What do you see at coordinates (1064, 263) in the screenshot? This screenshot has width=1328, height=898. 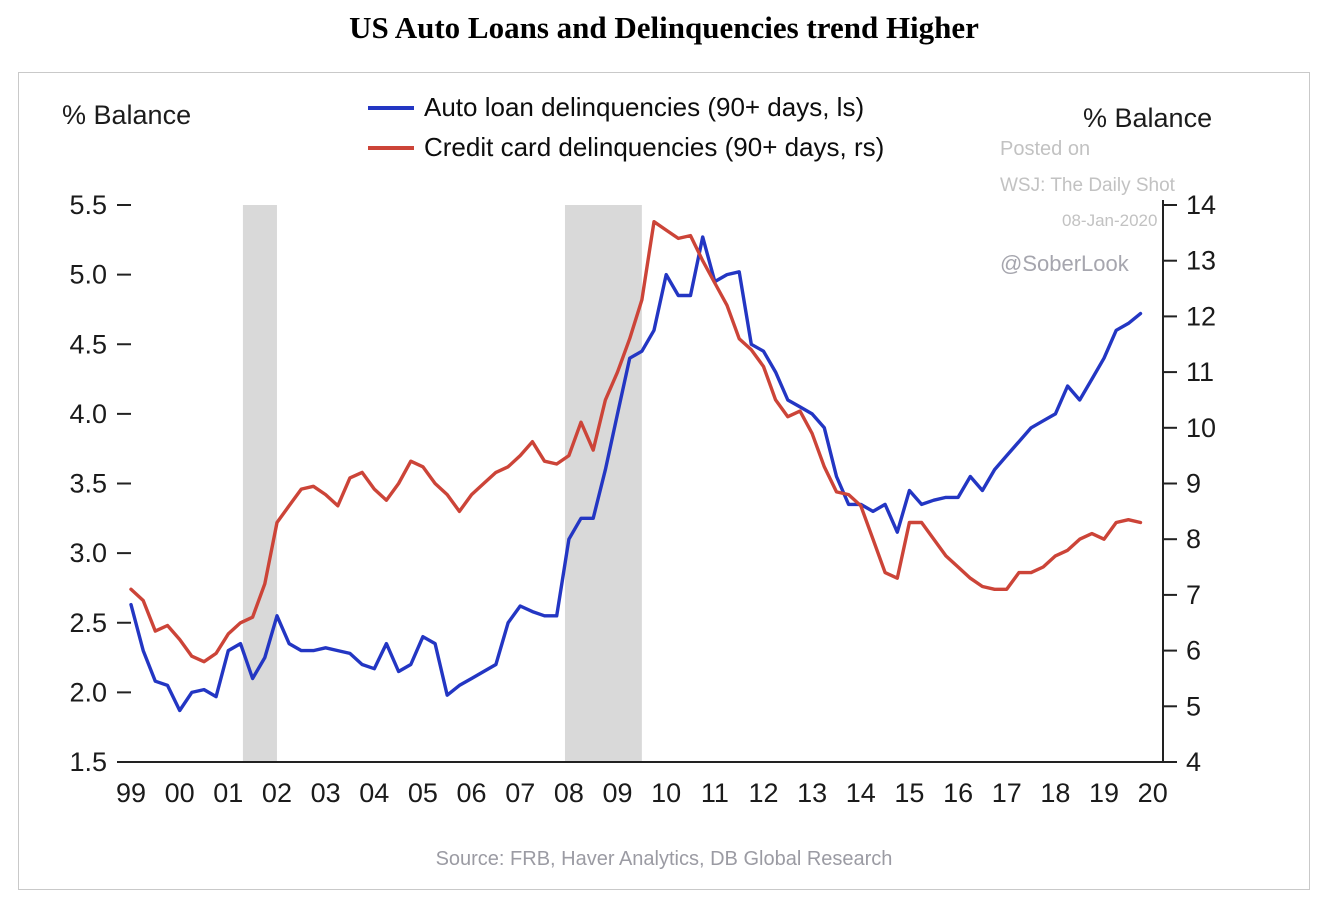 I see `watermark-soberlook-handle: @SoberLook` at bounding box center [1064, 263].